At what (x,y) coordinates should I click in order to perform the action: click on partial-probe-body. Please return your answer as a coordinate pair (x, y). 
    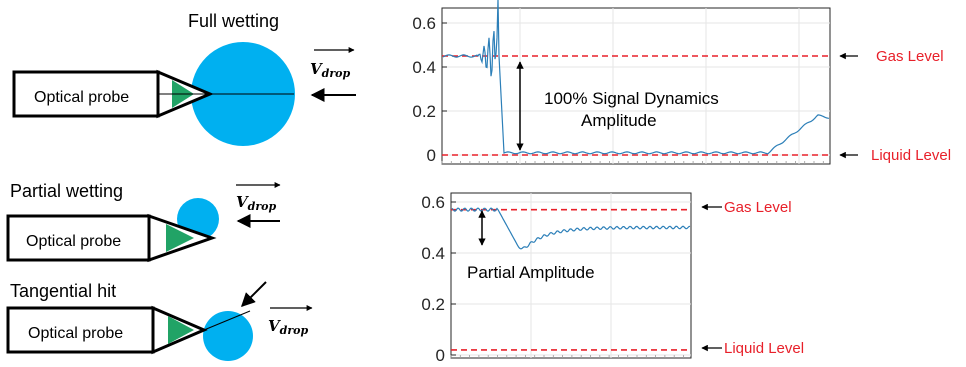
    Looking at the image, I should click on (78, 238).